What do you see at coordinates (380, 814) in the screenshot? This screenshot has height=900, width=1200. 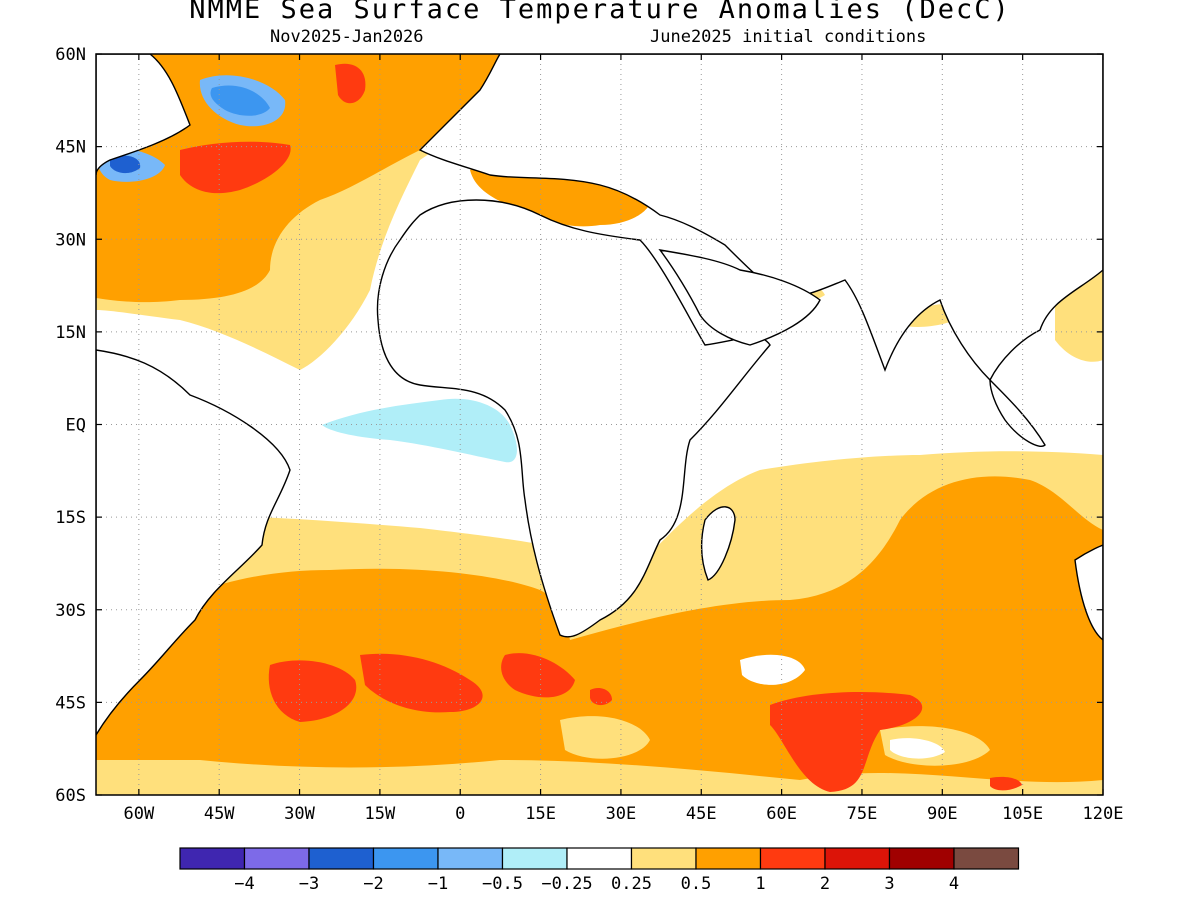 I see `lon-tick-label: 15W` at bounding box center [380, 814].